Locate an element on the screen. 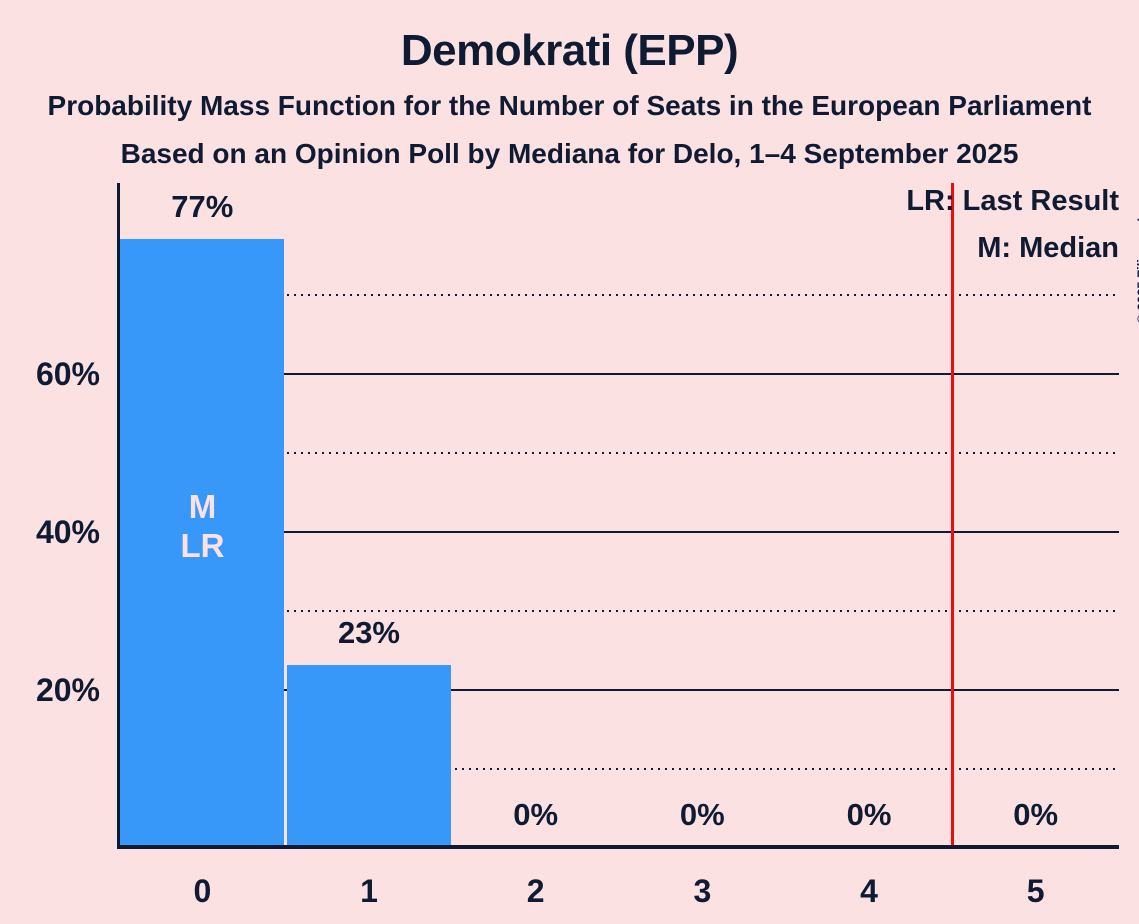 This screenshot has width=1139, height=924. x-axis-tick-label-4: 4 is located at coordinates (869, 891).